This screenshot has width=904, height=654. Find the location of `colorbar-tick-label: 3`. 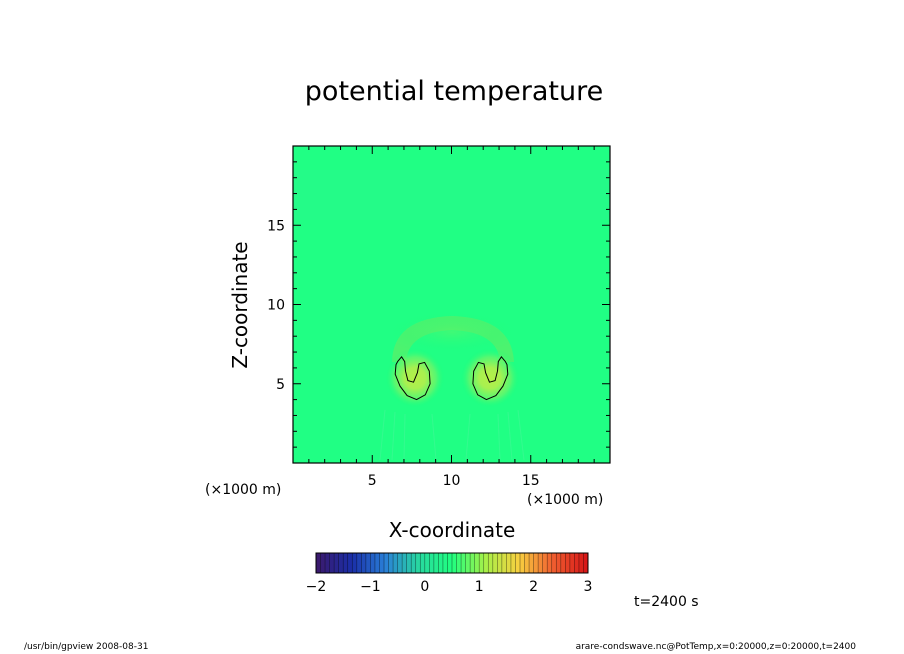

colorbar-tick-label: 3 is located at coordinates (588, 587).